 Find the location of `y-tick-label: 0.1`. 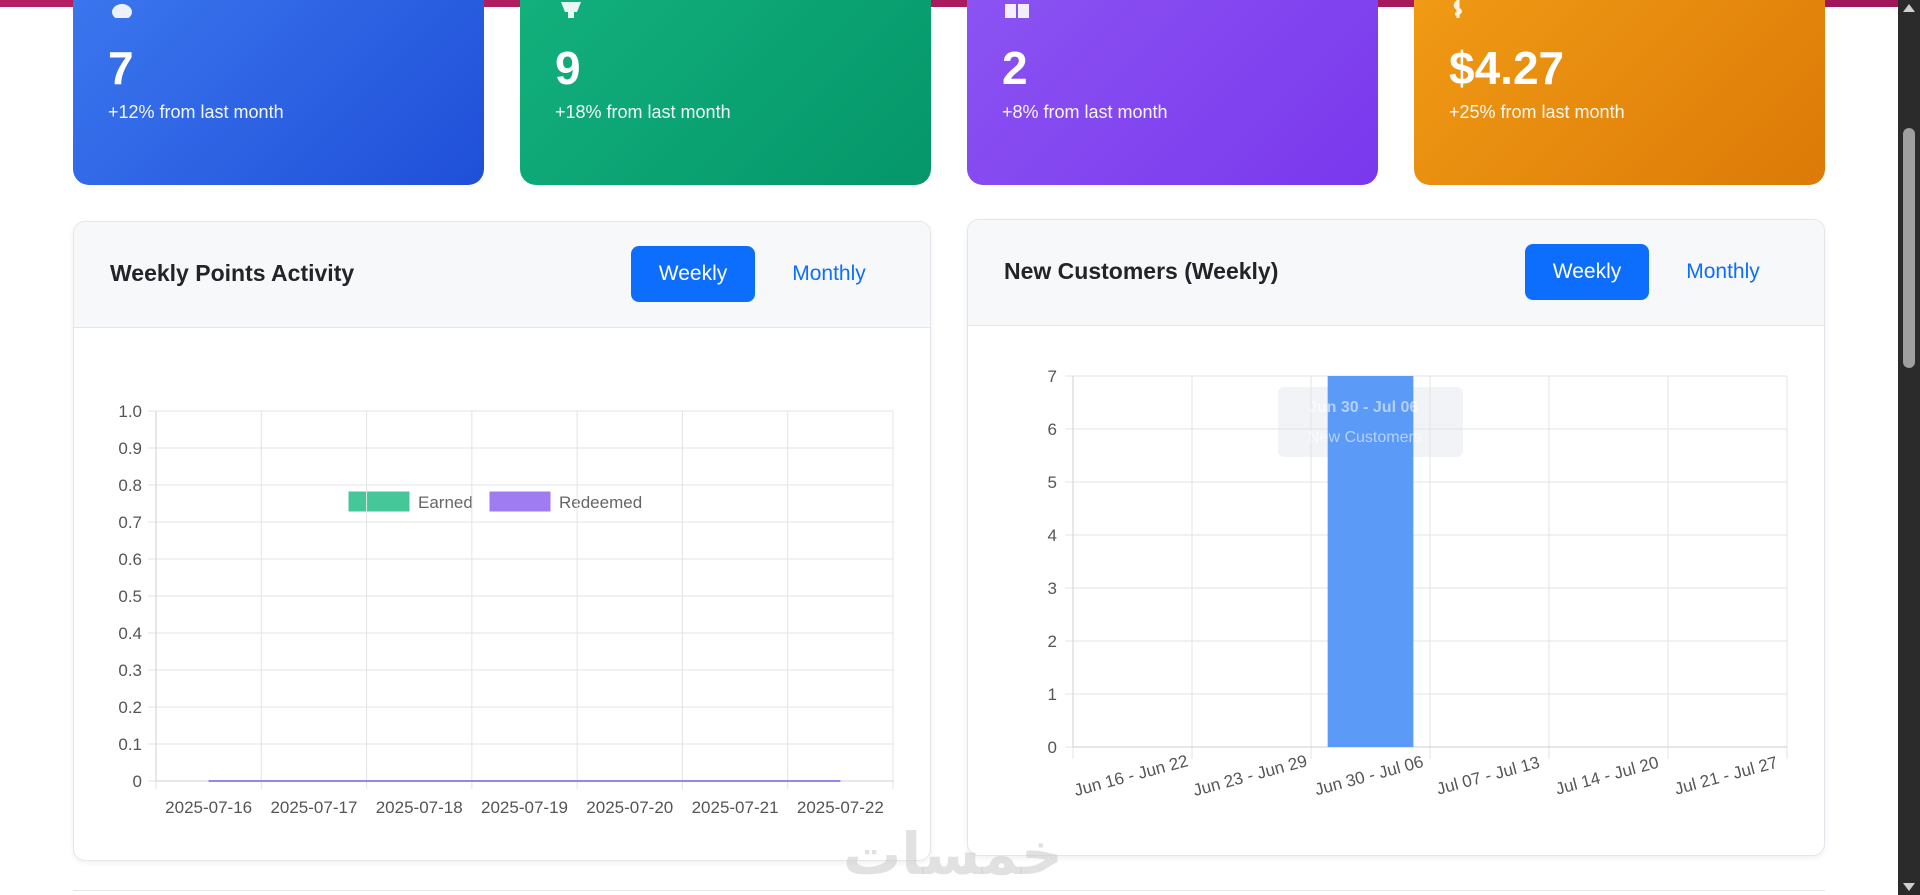

y-tick-label: 0.1 is located at coordinates (130, 744).